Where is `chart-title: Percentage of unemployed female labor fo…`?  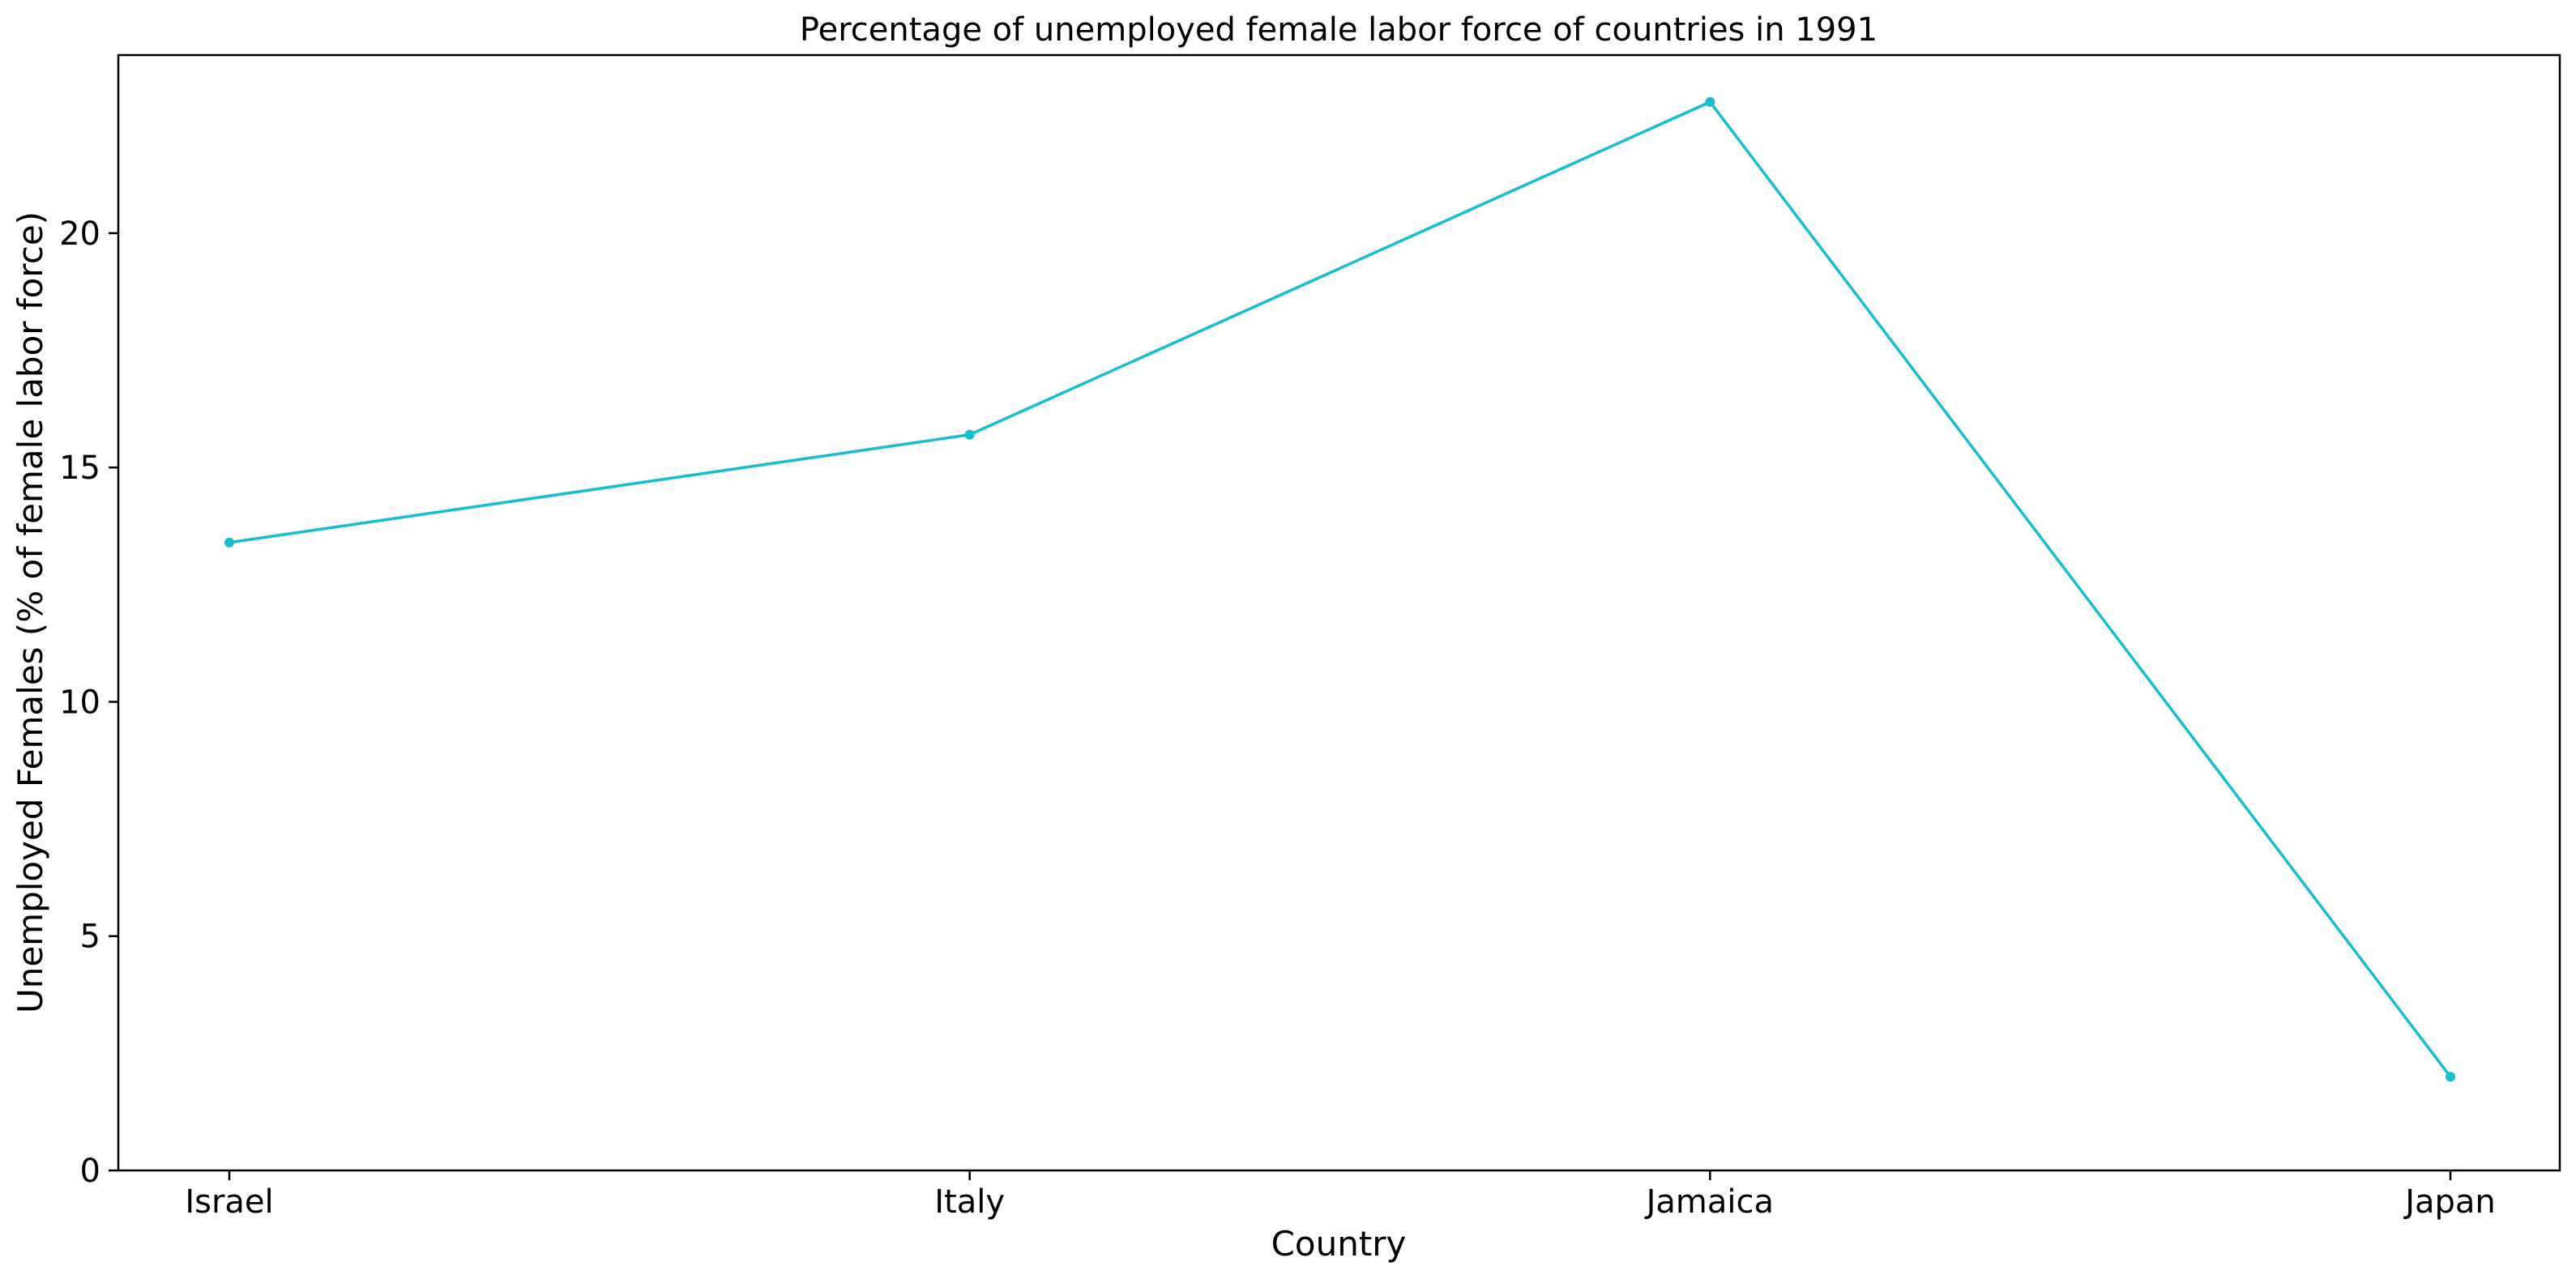
chart-title: Percentage of unemployed female labor fo… is located at coordinates (1339, 30).